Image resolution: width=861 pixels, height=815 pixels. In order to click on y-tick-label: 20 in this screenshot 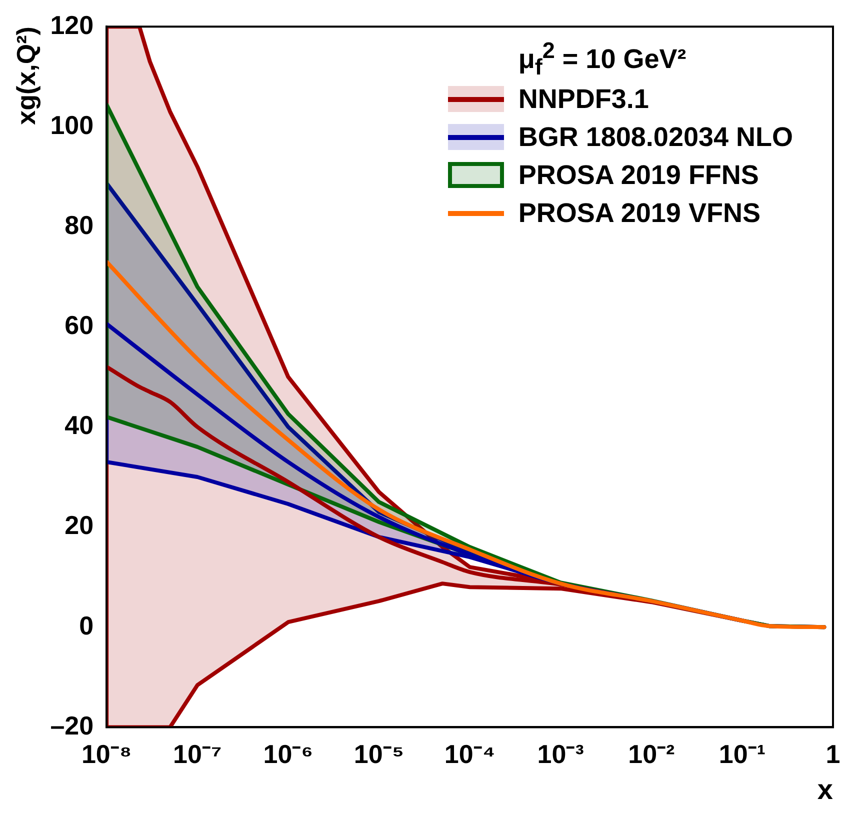, I will do `click(79, 525)`.